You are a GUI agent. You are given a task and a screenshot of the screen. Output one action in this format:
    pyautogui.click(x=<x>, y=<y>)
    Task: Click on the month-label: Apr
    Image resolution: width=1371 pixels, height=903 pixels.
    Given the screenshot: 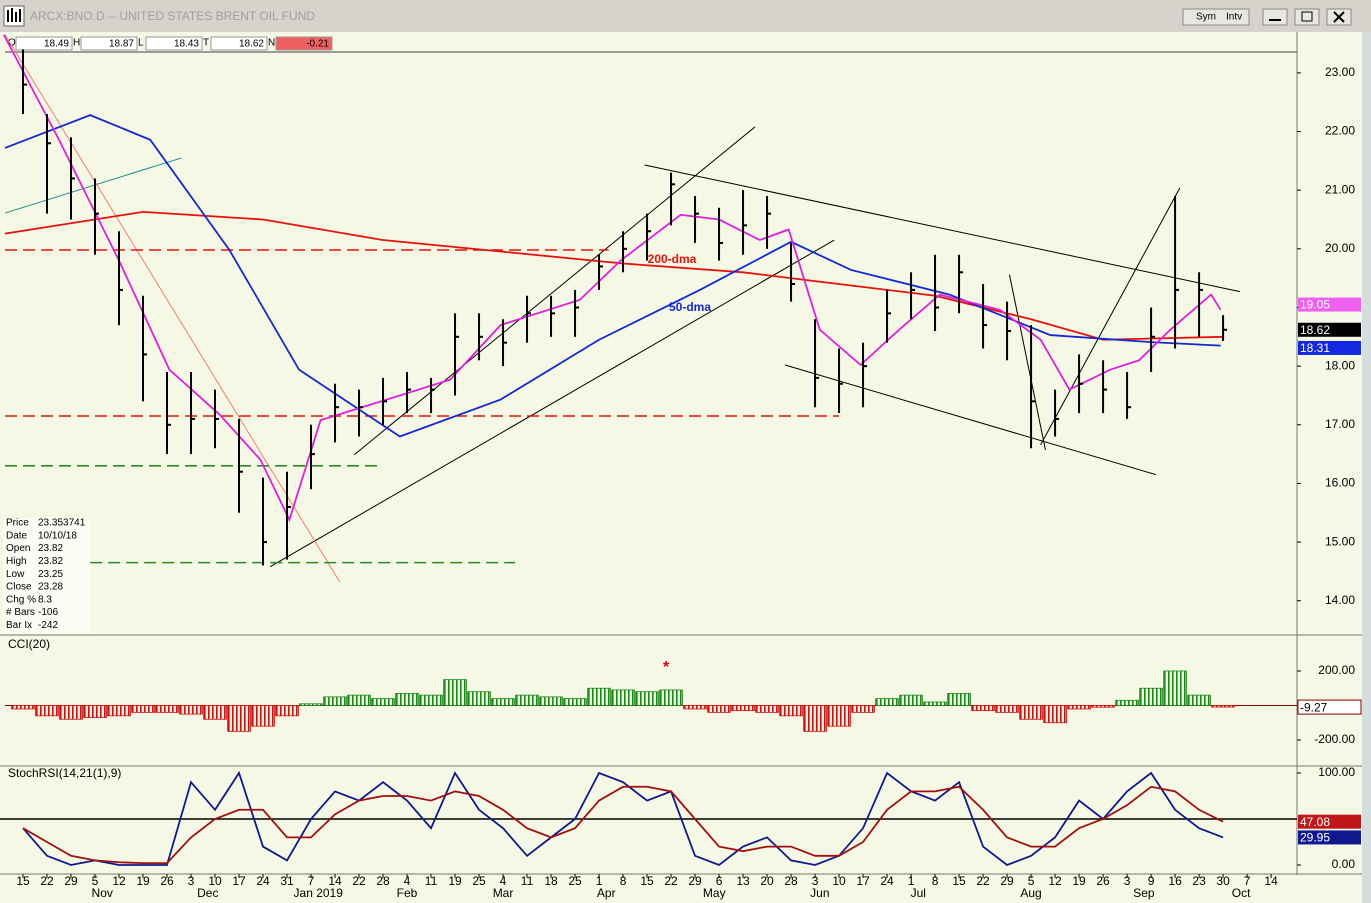 What is the action you would take?
    pyautogui.click(x=606, y=893)
    